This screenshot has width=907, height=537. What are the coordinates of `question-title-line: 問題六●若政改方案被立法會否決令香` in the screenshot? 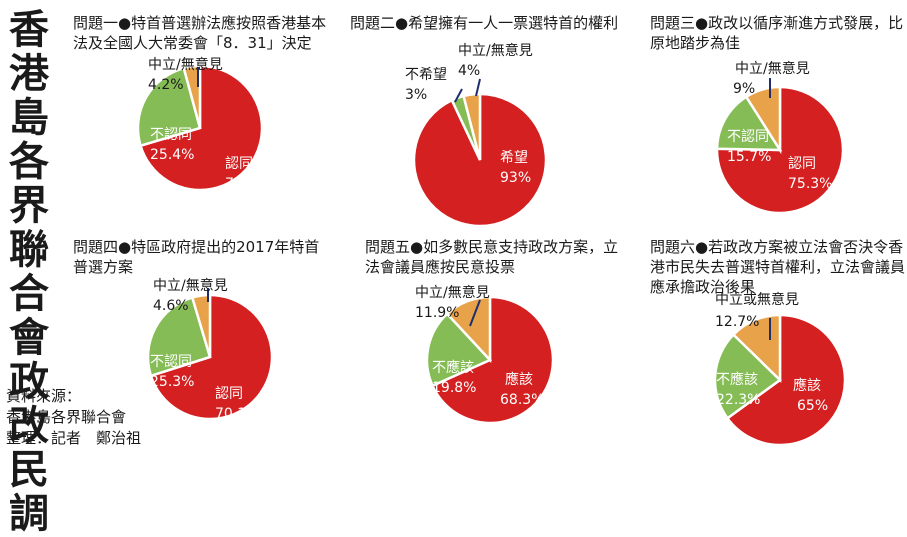 It's located at (777, 247).